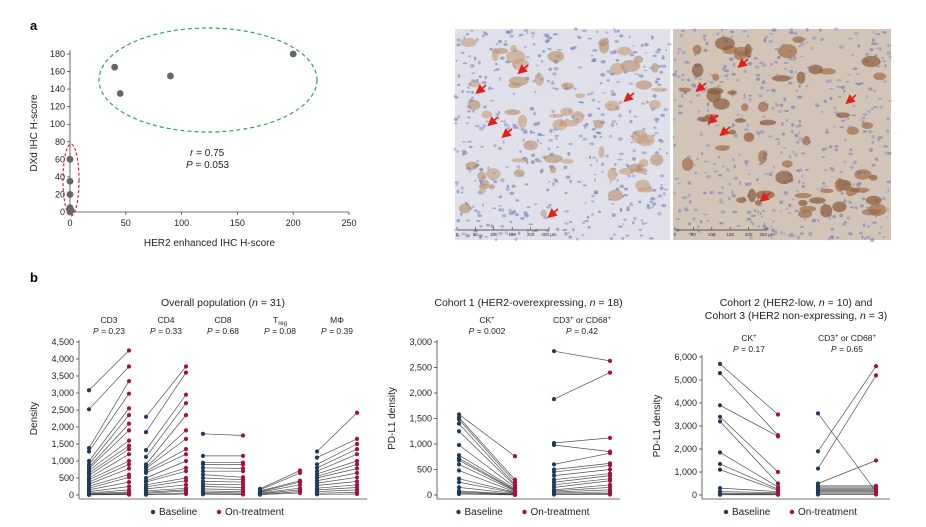 The height and width of the screenshot is (527, 926). Describe the element at coordinates (755, 337) in the screenshot. I see `group-label-sup: +` at that location.